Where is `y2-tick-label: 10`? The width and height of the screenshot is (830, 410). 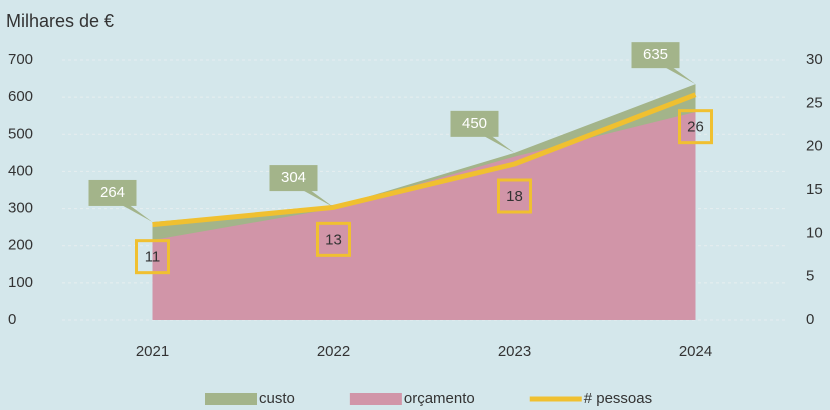 y2-tick-label: 10 is located at coordinates (814, 232).